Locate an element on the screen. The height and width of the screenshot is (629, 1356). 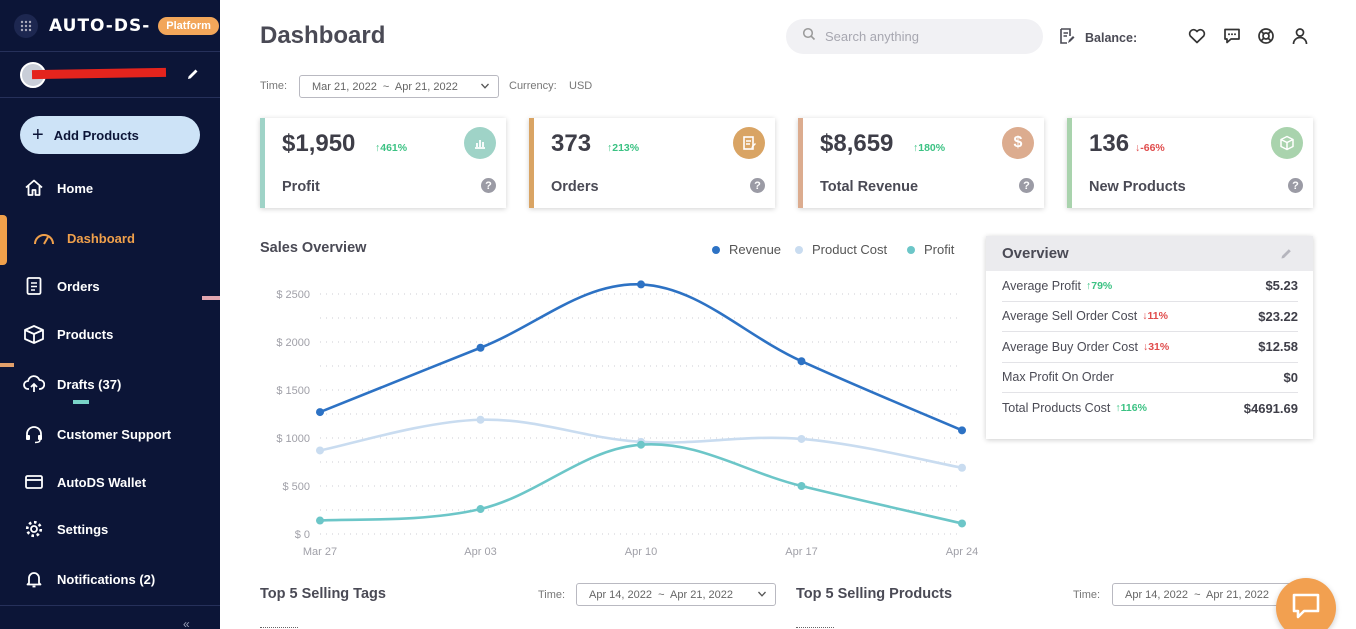
bell-icon is located at coordinates (34, 579).